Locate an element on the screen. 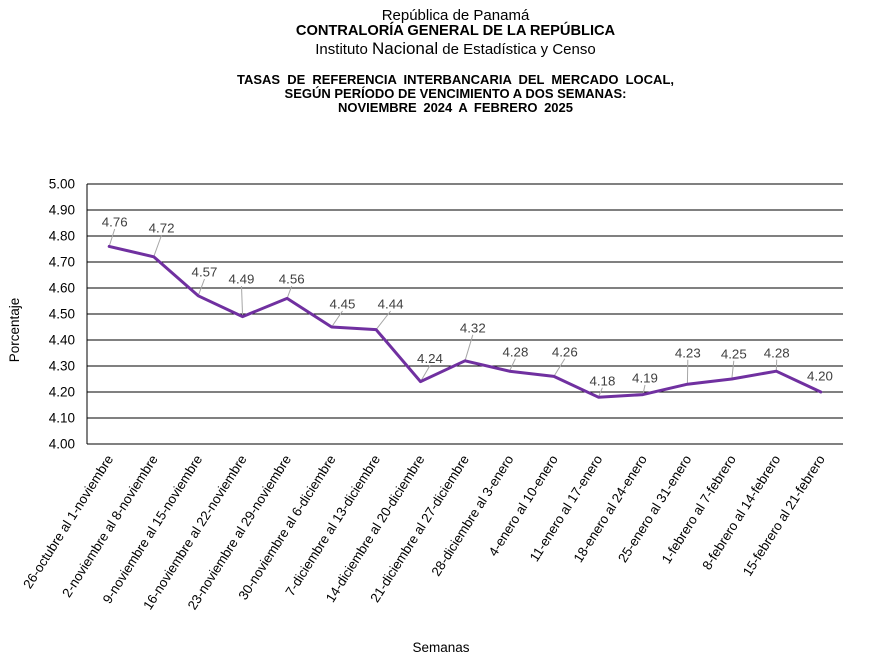 Image resolution: width=879 pixels, height=660 pixels. svg-text: 4.76 is located at coordinates (115, 222).